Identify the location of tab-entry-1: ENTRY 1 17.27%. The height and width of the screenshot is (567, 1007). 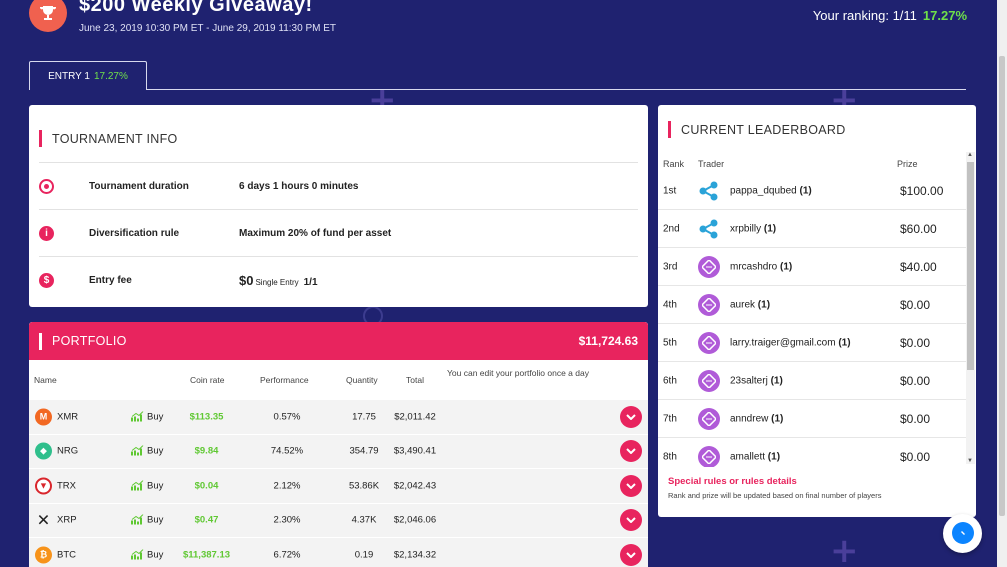
(88, 75).